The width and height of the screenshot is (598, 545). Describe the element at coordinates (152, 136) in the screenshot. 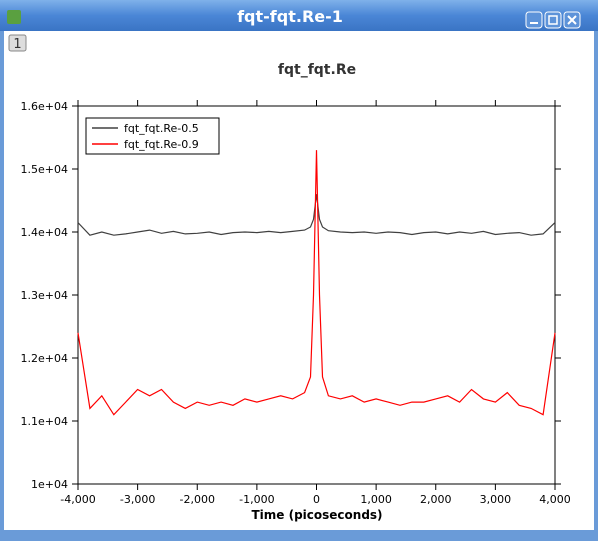

I see `legend-box` at that location.